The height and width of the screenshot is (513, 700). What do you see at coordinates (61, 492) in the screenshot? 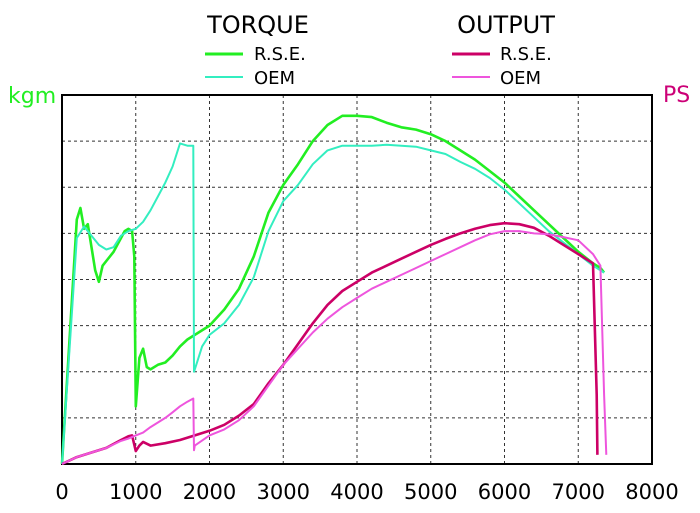
I see `x-tick-label: 0` at bounding box center [61, 492].